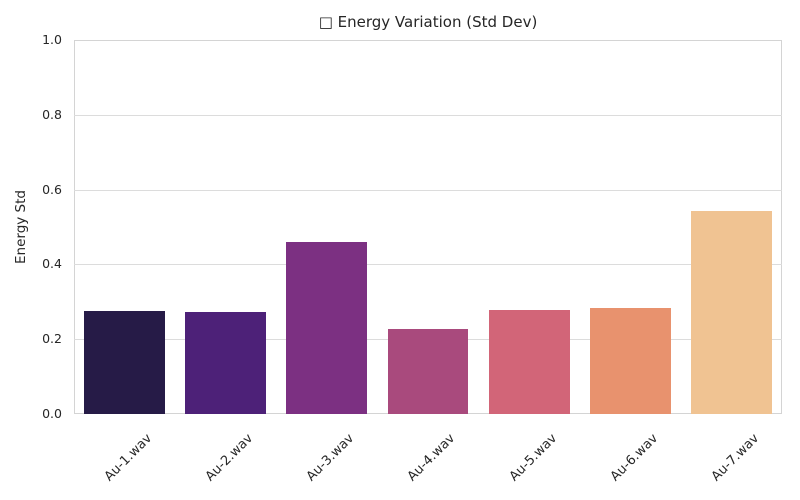  I want to click on x-tick-label: Au-4.wav, so click(432, 458).